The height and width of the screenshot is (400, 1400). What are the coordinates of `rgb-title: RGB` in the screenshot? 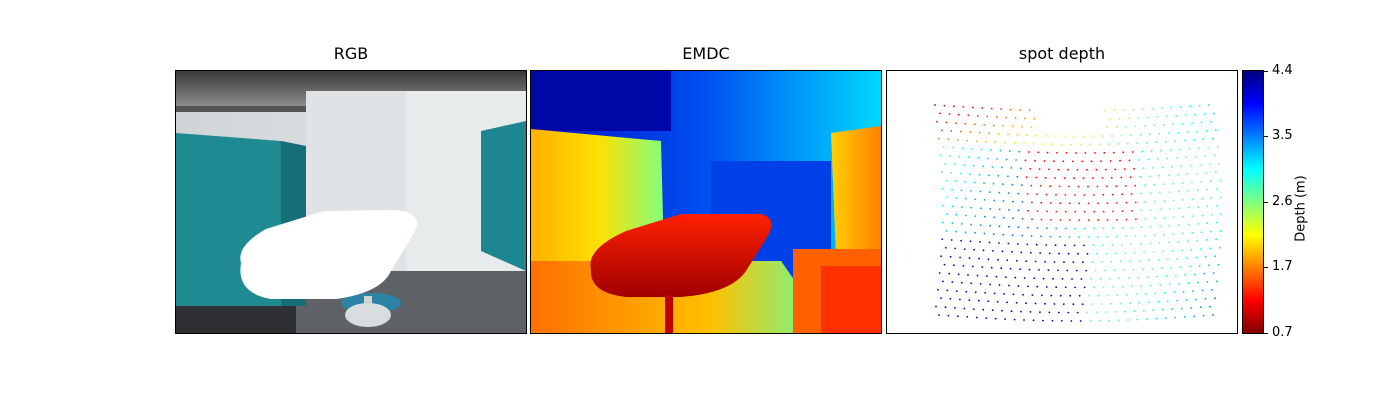 It's located at (351, 53).